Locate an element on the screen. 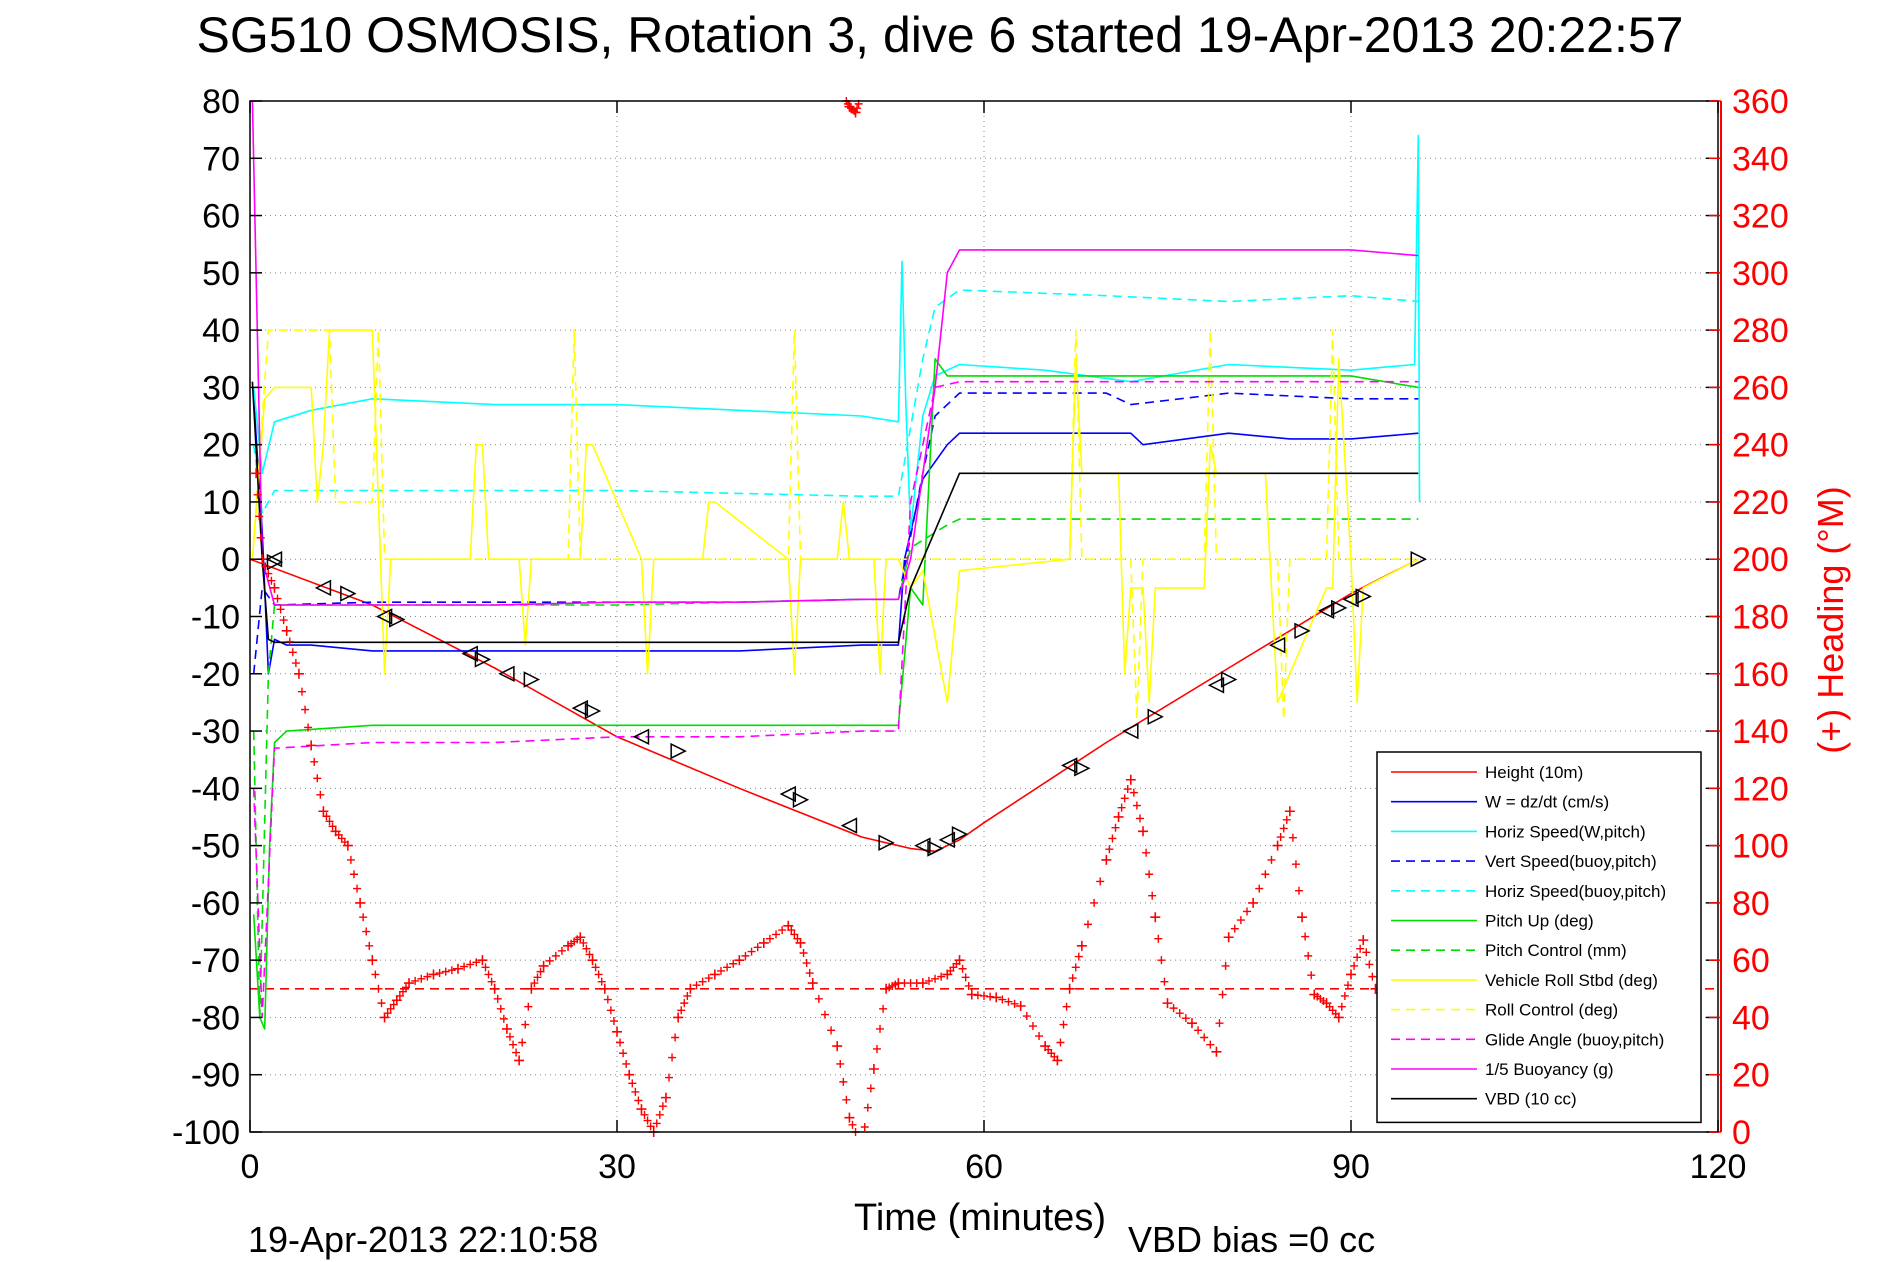 This screenshot has width=1891, height=1262. left-tick-label: -90 is located at coordinates (215, 1076).